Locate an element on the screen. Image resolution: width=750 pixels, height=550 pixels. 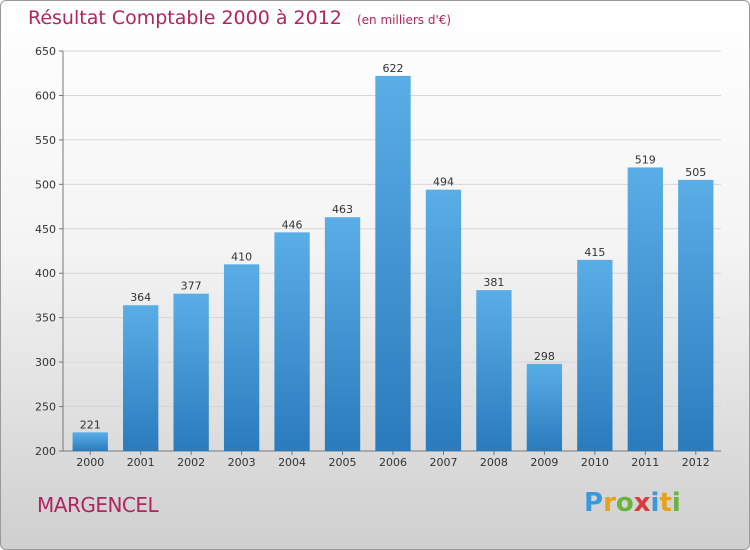
unit-label: (en milliers d'€) is located at coordinates (404, 20).